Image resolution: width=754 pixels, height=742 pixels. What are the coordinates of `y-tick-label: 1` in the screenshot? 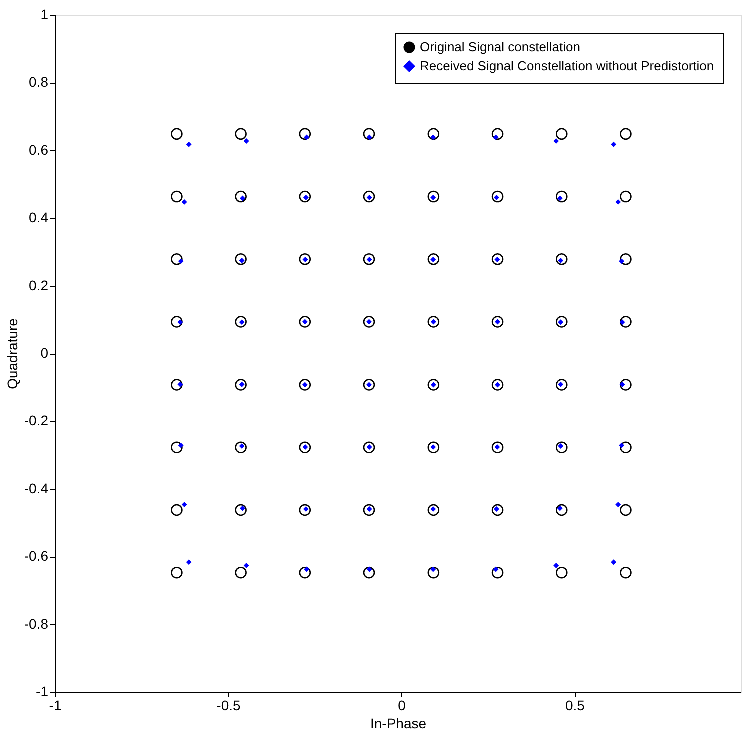 It's located at (44, 14).